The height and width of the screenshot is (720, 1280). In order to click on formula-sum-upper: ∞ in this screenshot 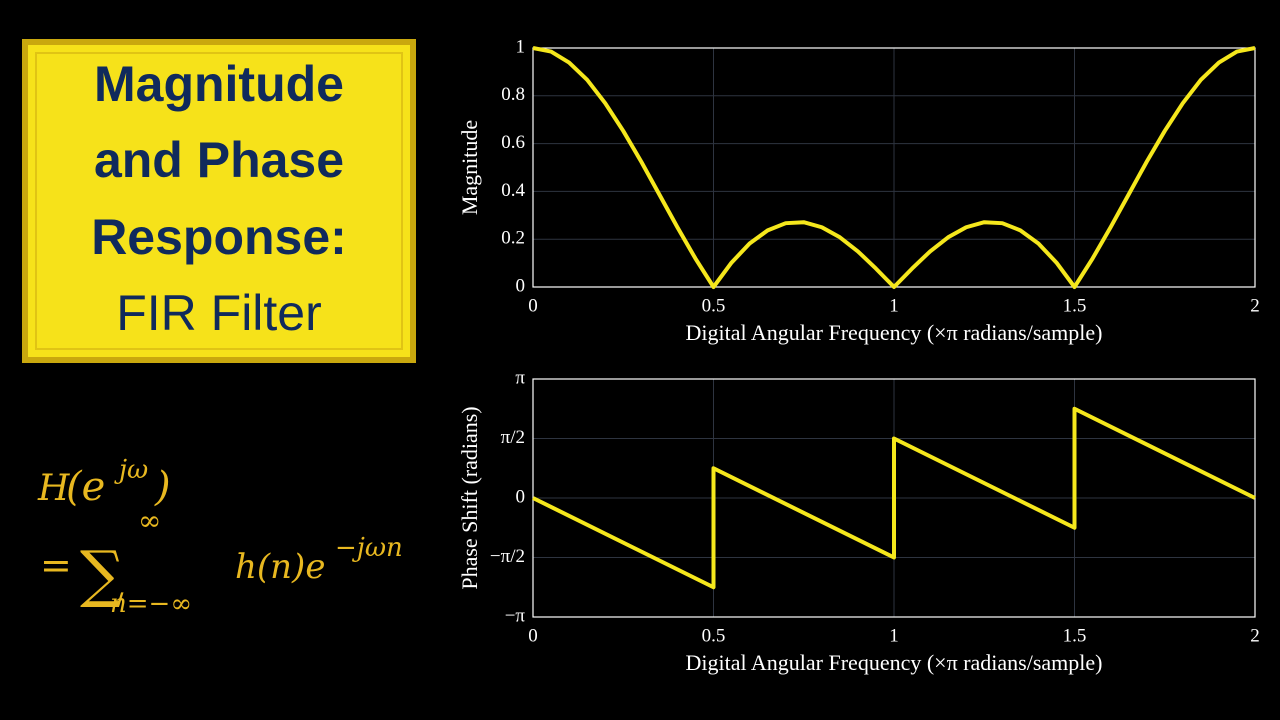, I will do `click(149, 520)`.